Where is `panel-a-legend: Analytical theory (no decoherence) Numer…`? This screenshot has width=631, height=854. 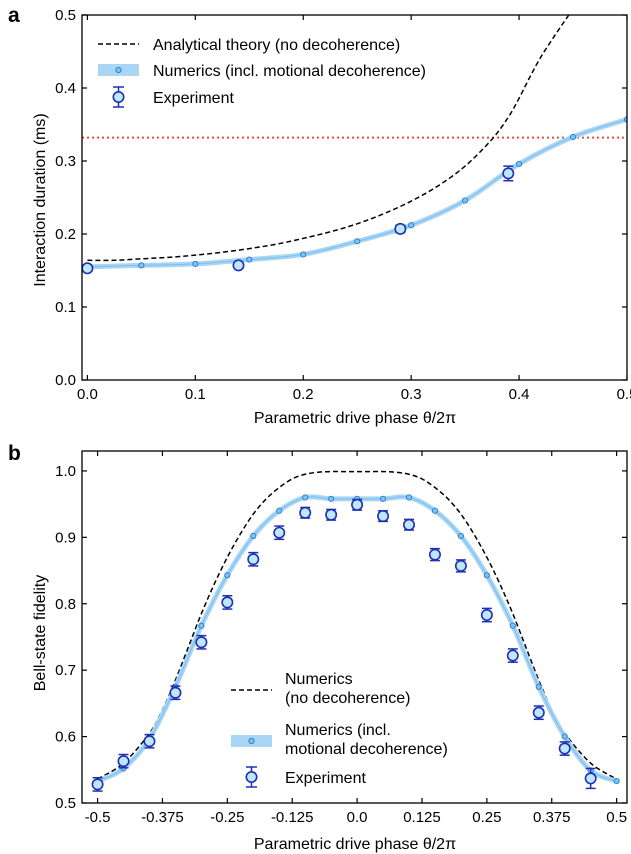
panel-a-legend: Analytical theory (no decoherence) Numer… is located at coordinates (262, 72).